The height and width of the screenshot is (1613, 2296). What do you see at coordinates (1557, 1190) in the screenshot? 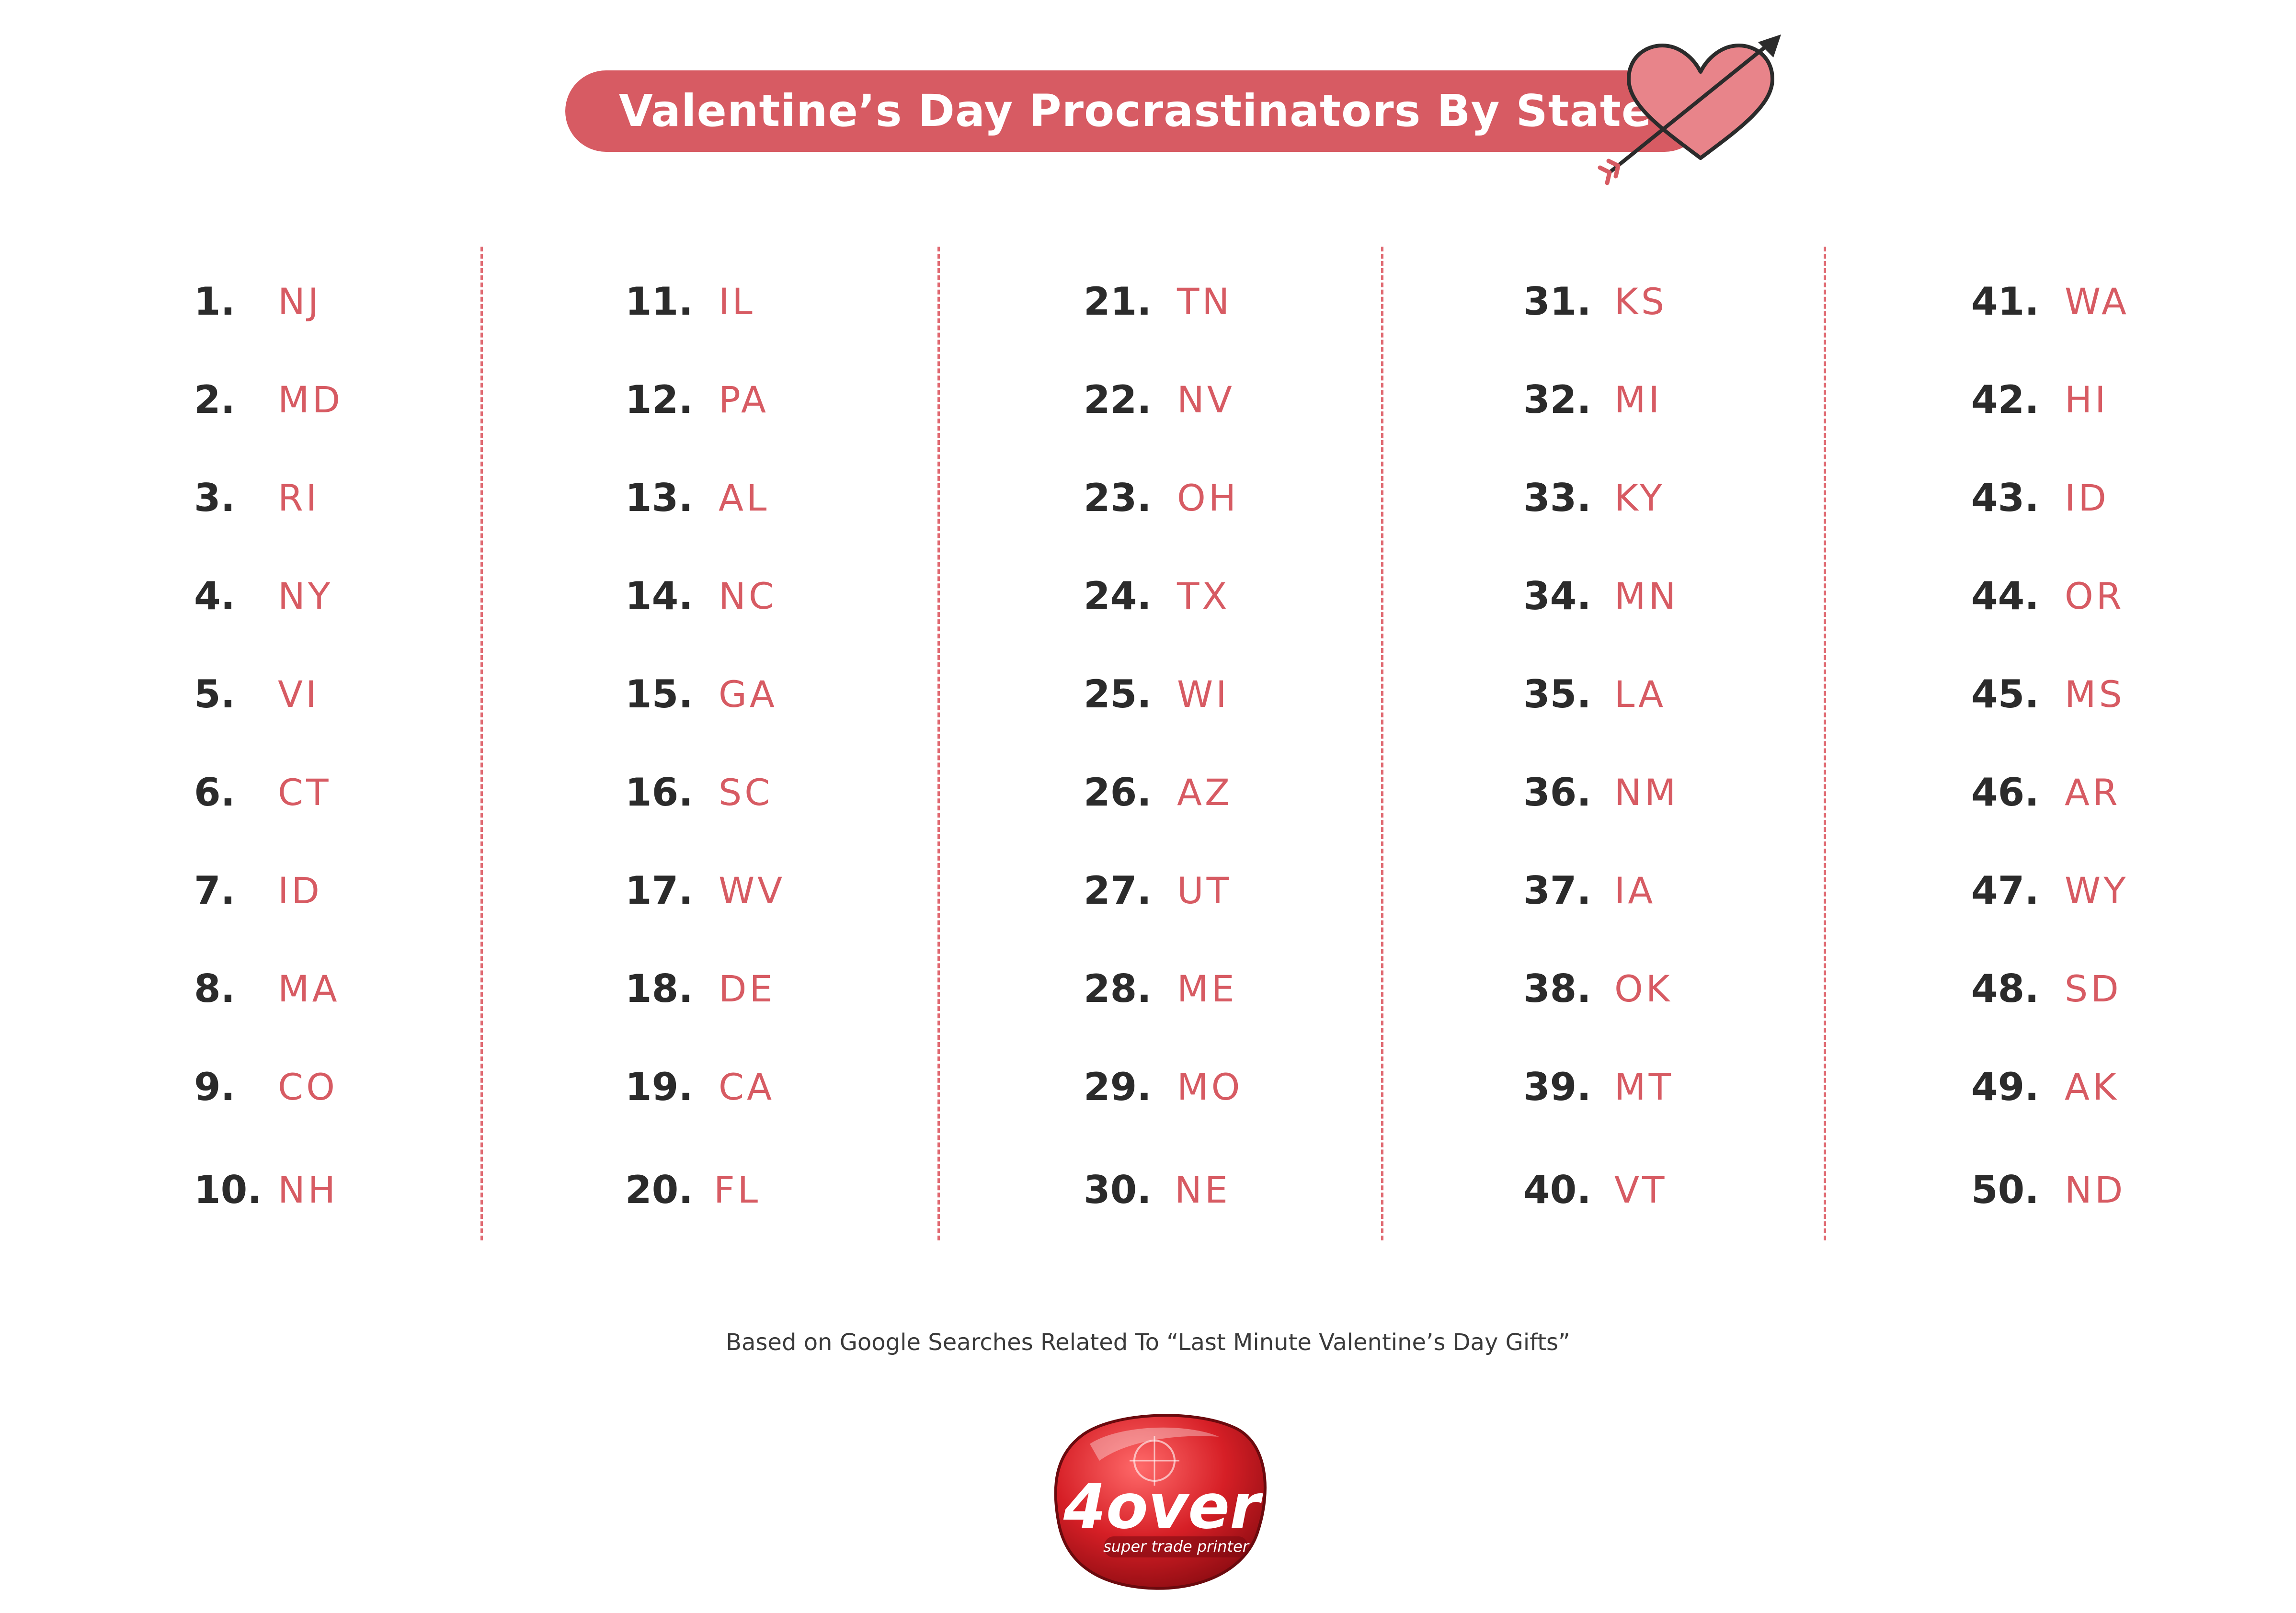
I see `rank-number: 40.` at bounding box center [1557, 1190].